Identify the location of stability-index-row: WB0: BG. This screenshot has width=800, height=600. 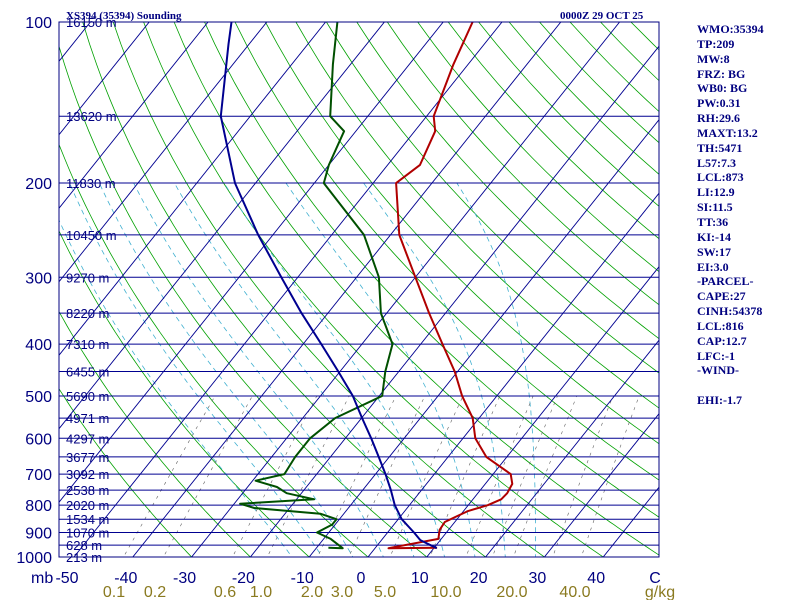
(722, 88).